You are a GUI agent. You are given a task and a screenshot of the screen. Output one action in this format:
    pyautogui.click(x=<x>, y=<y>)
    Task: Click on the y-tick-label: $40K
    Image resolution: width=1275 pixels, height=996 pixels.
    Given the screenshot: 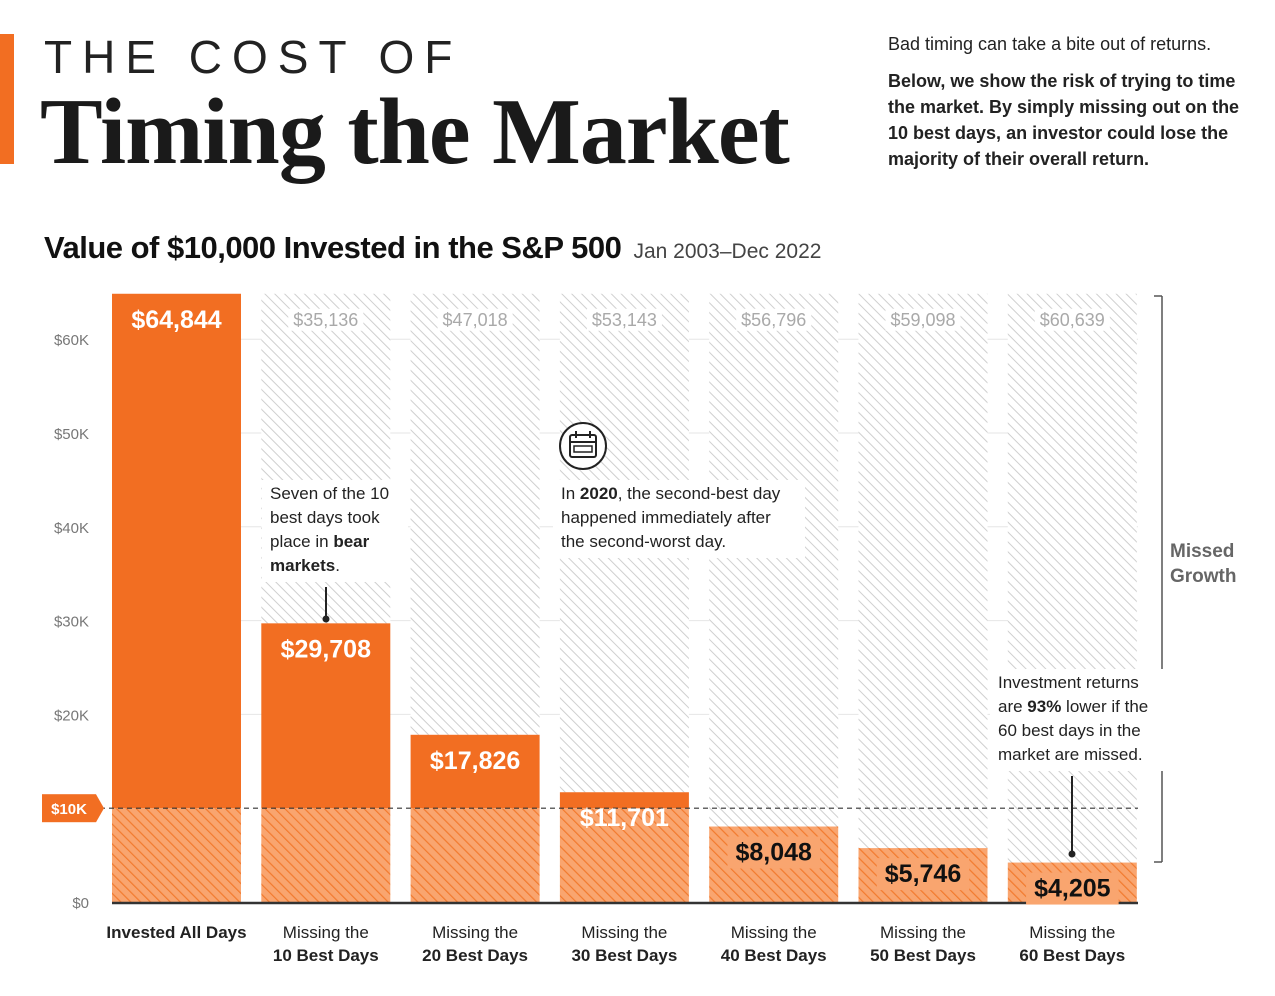 What is the action you would take?
    pyautogui.click(x=71, y=528)
    